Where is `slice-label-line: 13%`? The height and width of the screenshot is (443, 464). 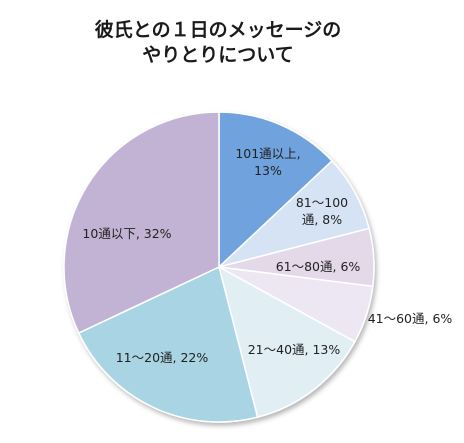 slice-label-line: 13% is located at coordinates (268, 170).